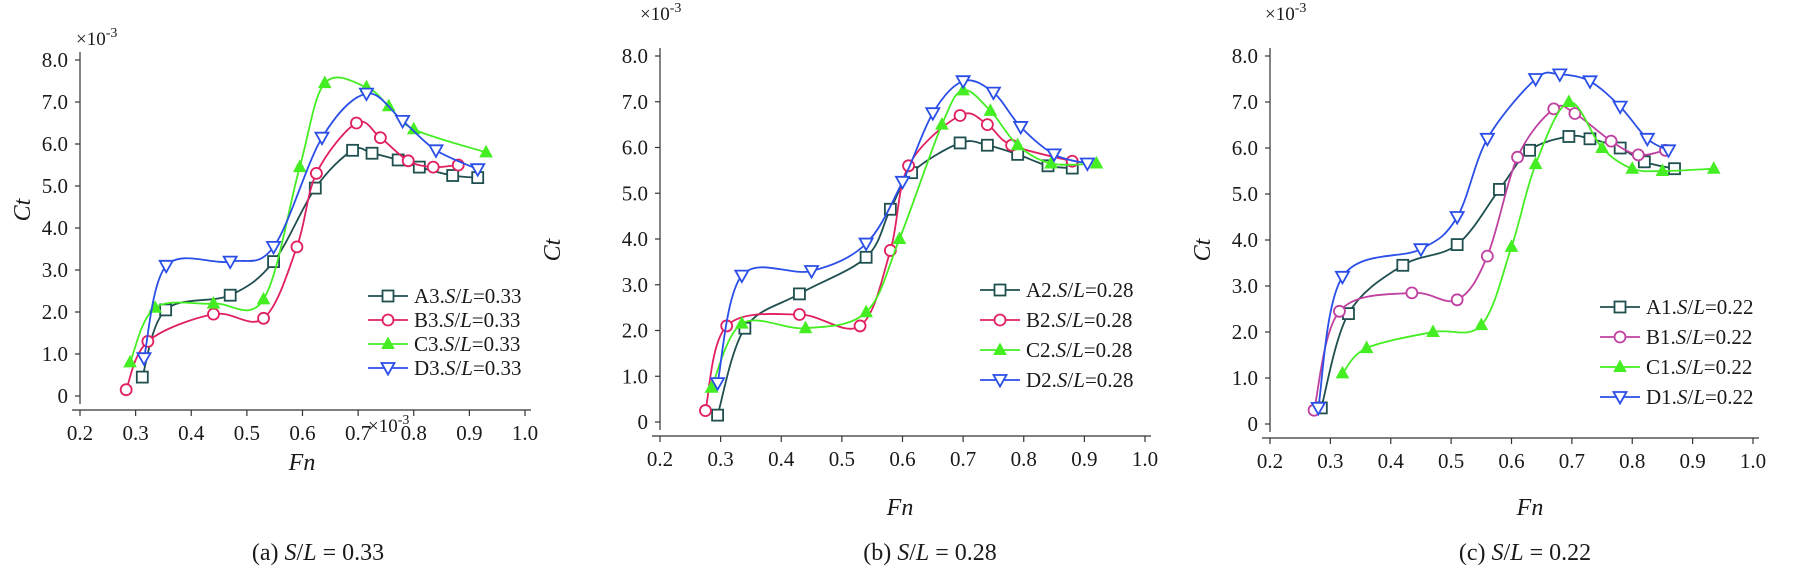 The image size is (1801, 575). I want to click on y-tick-label: 8.0, so click(55, 60).